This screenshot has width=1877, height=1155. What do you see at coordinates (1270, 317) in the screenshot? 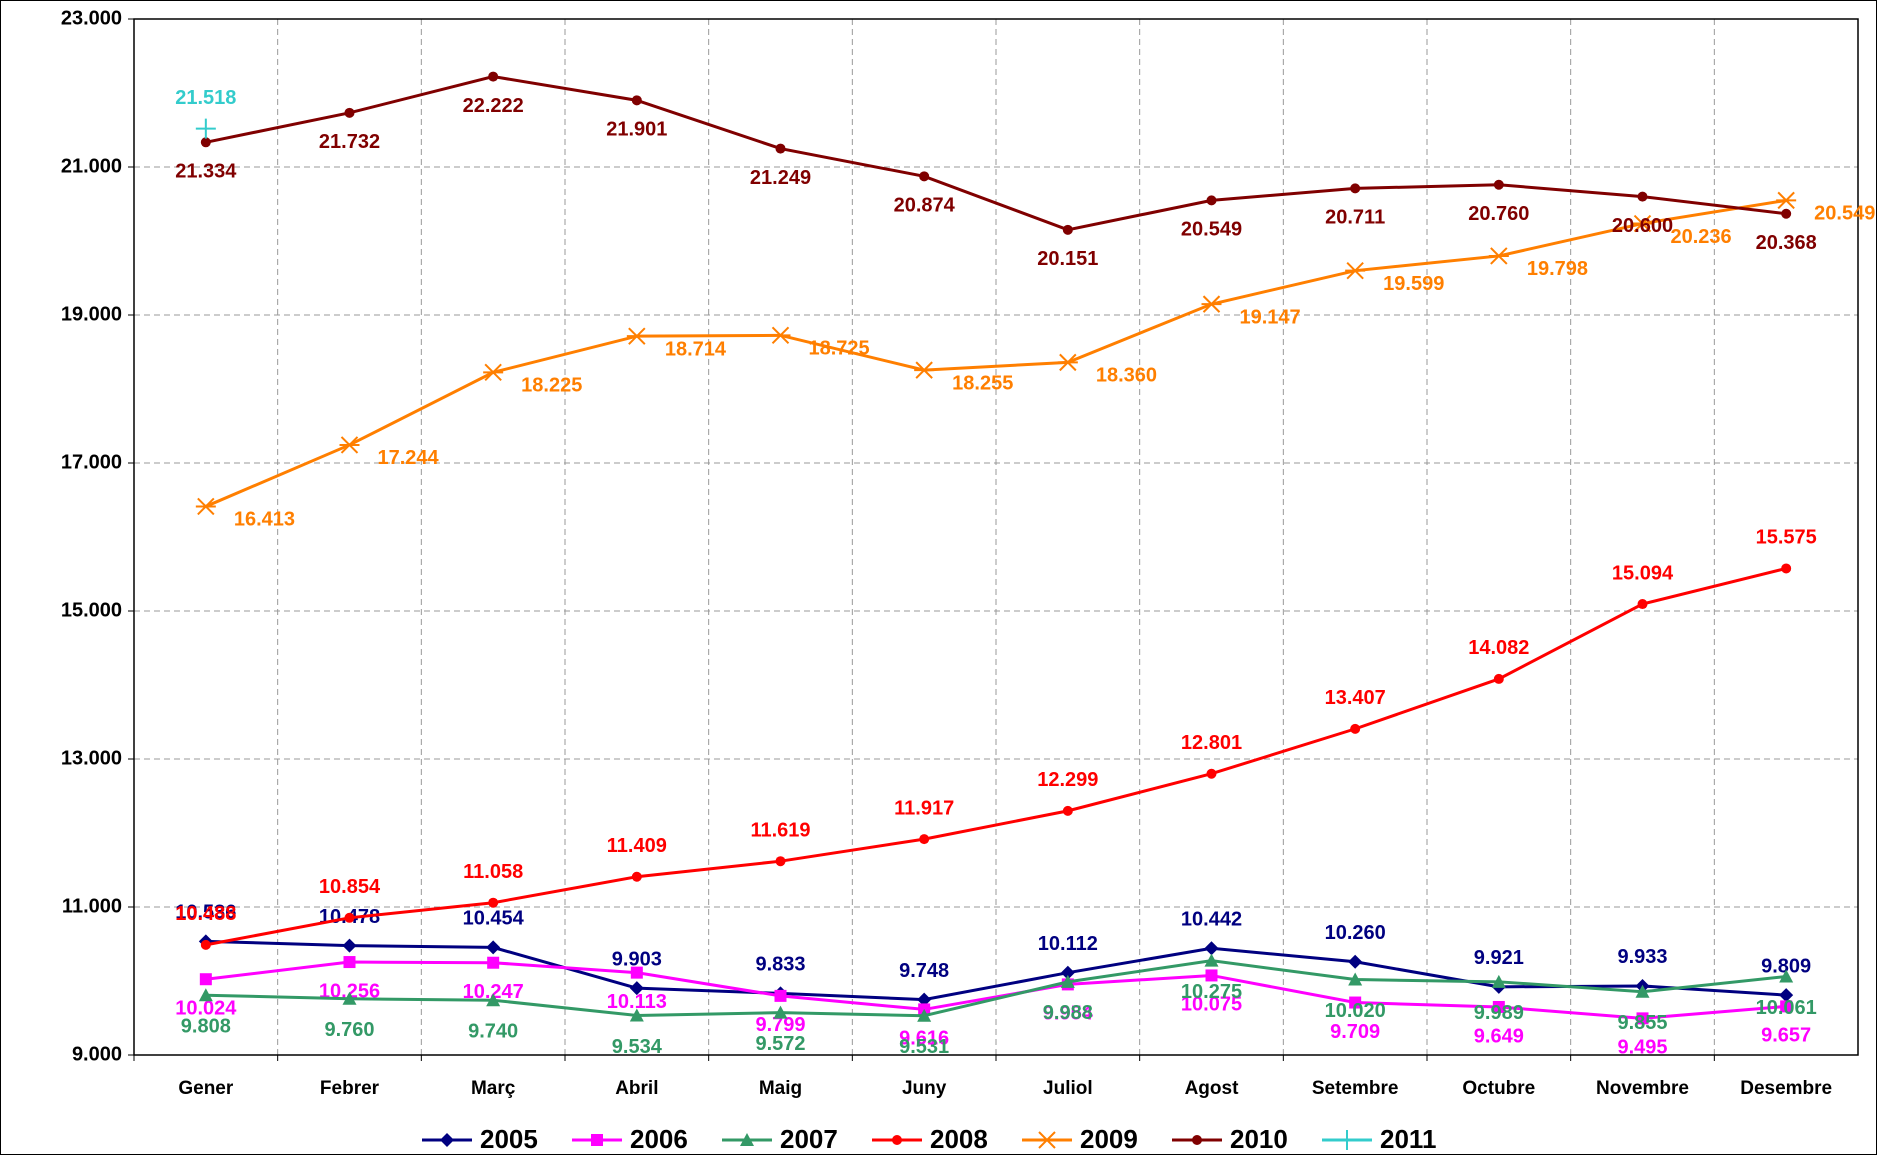
I see `data-label: 19.147` at bounding box center [1270, 317].